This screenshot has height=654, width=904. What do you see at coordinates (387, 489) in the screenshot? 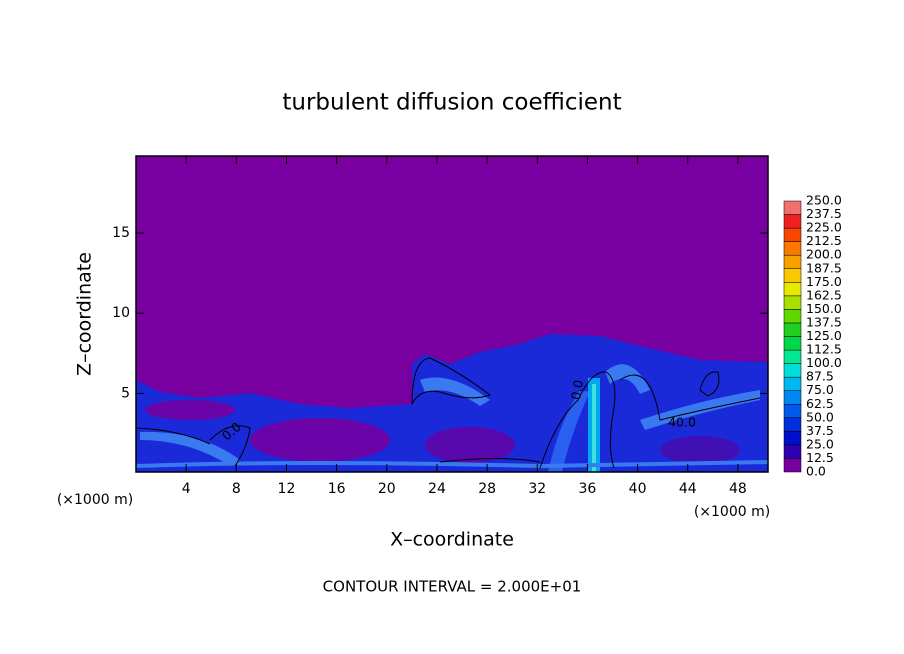
I see `x-tick-label: 20` at bounding box center [387, 489].